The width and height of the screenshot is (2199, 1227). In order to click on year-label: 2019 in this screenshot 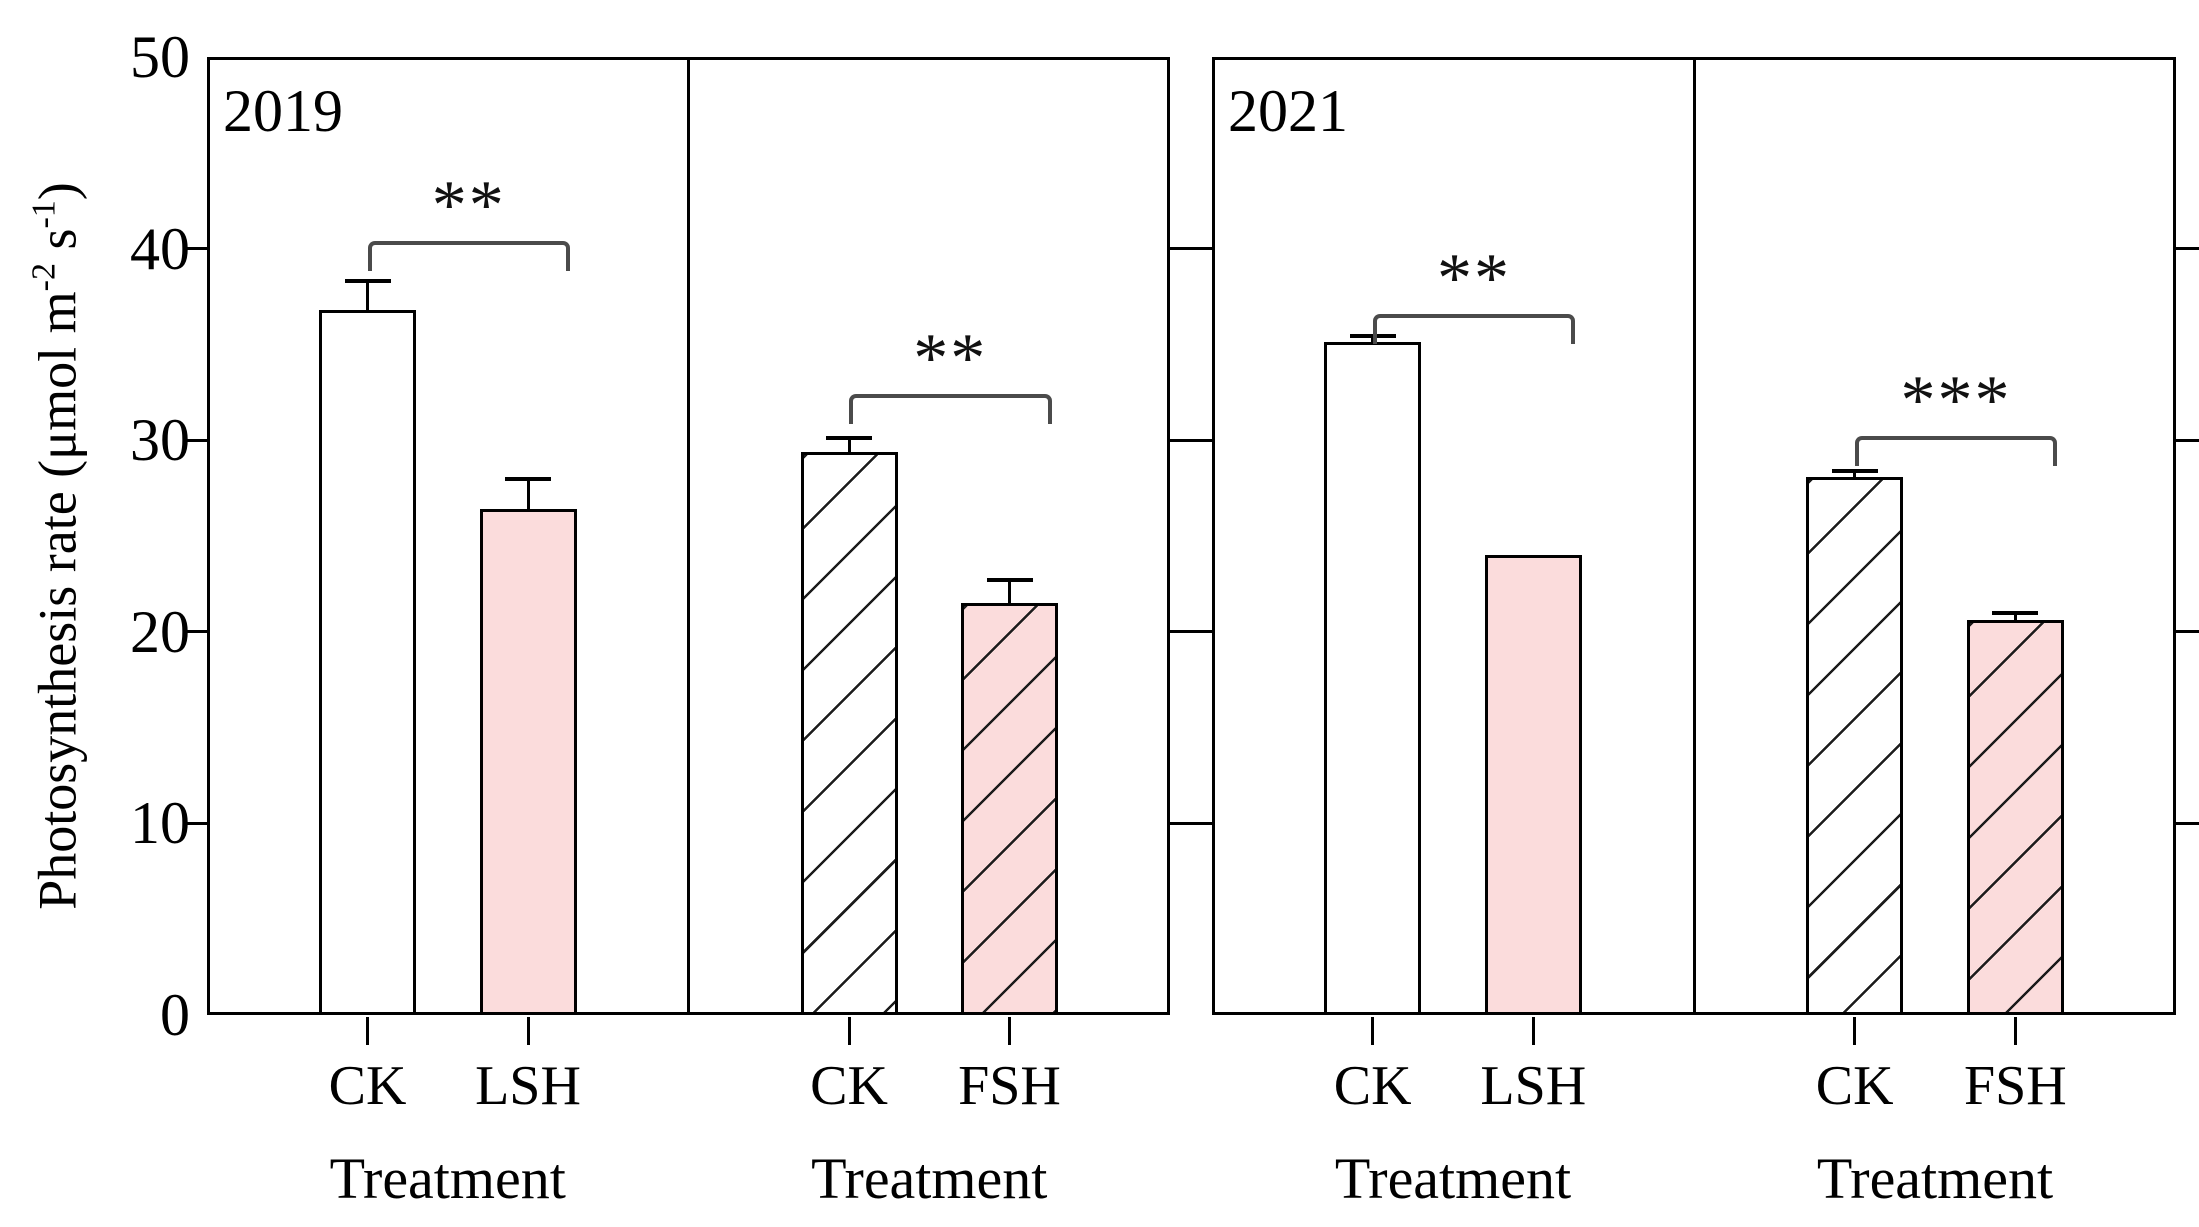, I will do `click(283, 111)`.